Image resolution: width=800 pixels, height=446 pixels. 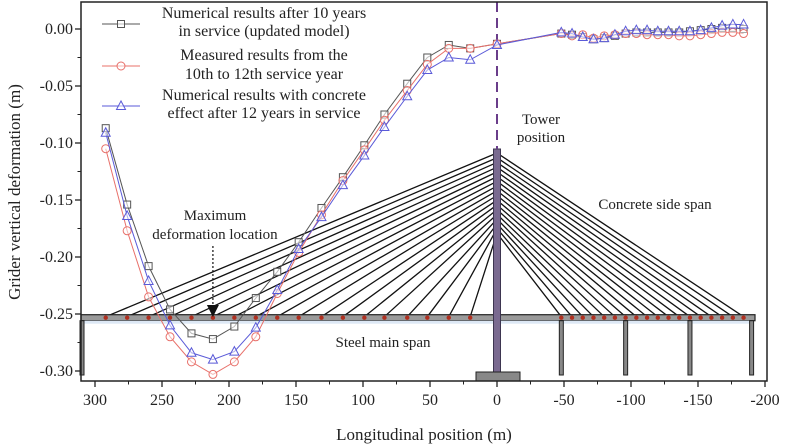 What do you see at coordinates (56, 200) in the screenshot?
I see `y-tick-label: -0.15` at bounding box center [56, 200].